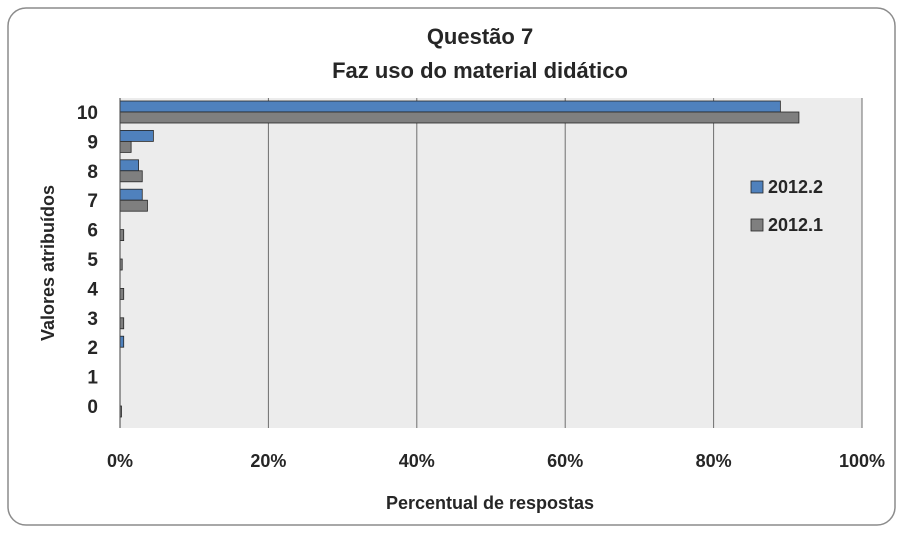 Image resolution: width=903 pixels, height=538 pixels. Describe the element at coordinates (48, 263) in the screenshot. I see `y-axis-label: Valores atribuídos` at that location.